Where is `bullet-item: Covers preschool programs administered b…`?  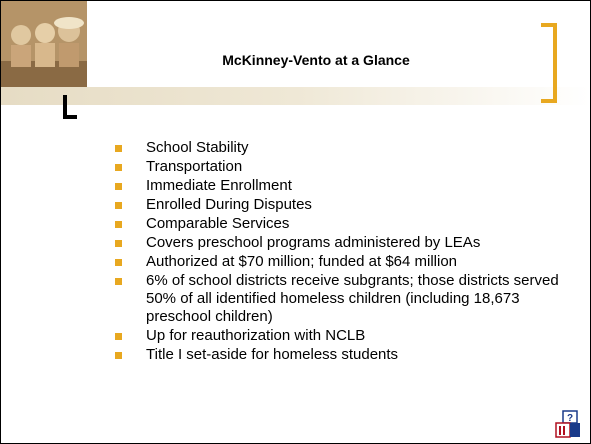 bullet-item: Covers preschool programs administered b… is located at coordinates (338, 243).